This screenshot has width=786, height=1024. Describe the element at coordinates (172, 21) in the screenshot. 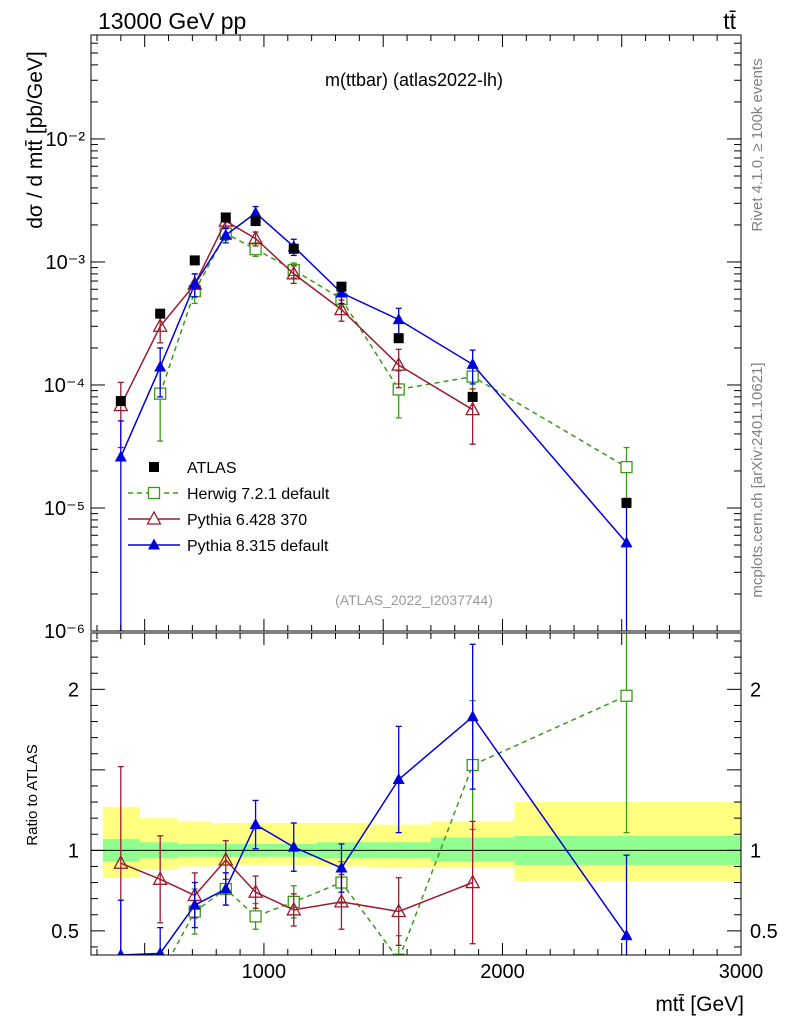

I see `energy-label: 13000 GeV pp` at that location.